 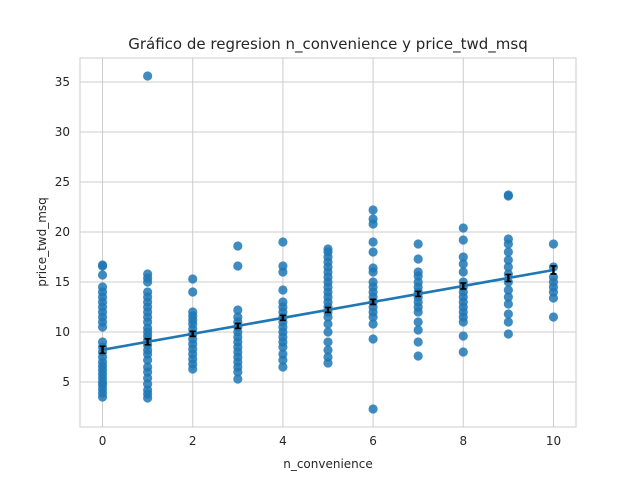 I want to click on x-tick-label: 2, so click(x=193, y=441).